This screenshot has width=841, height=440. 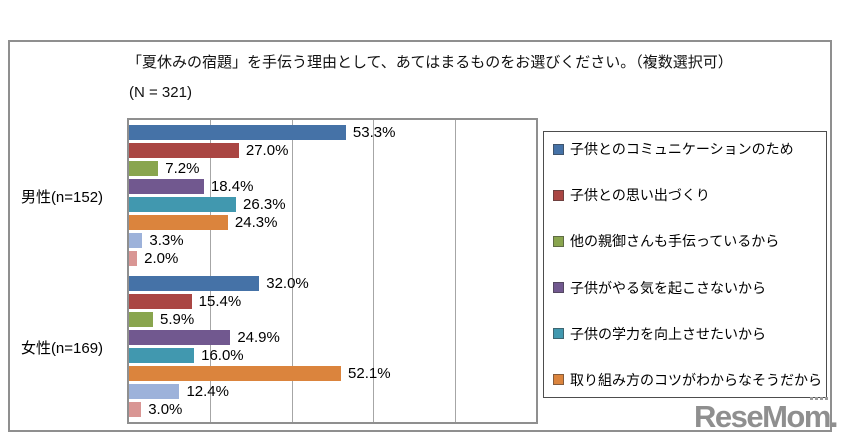 I want to click on legend-item-1: 子供とのコミュニケーションのため, so click(x=687, y=149).